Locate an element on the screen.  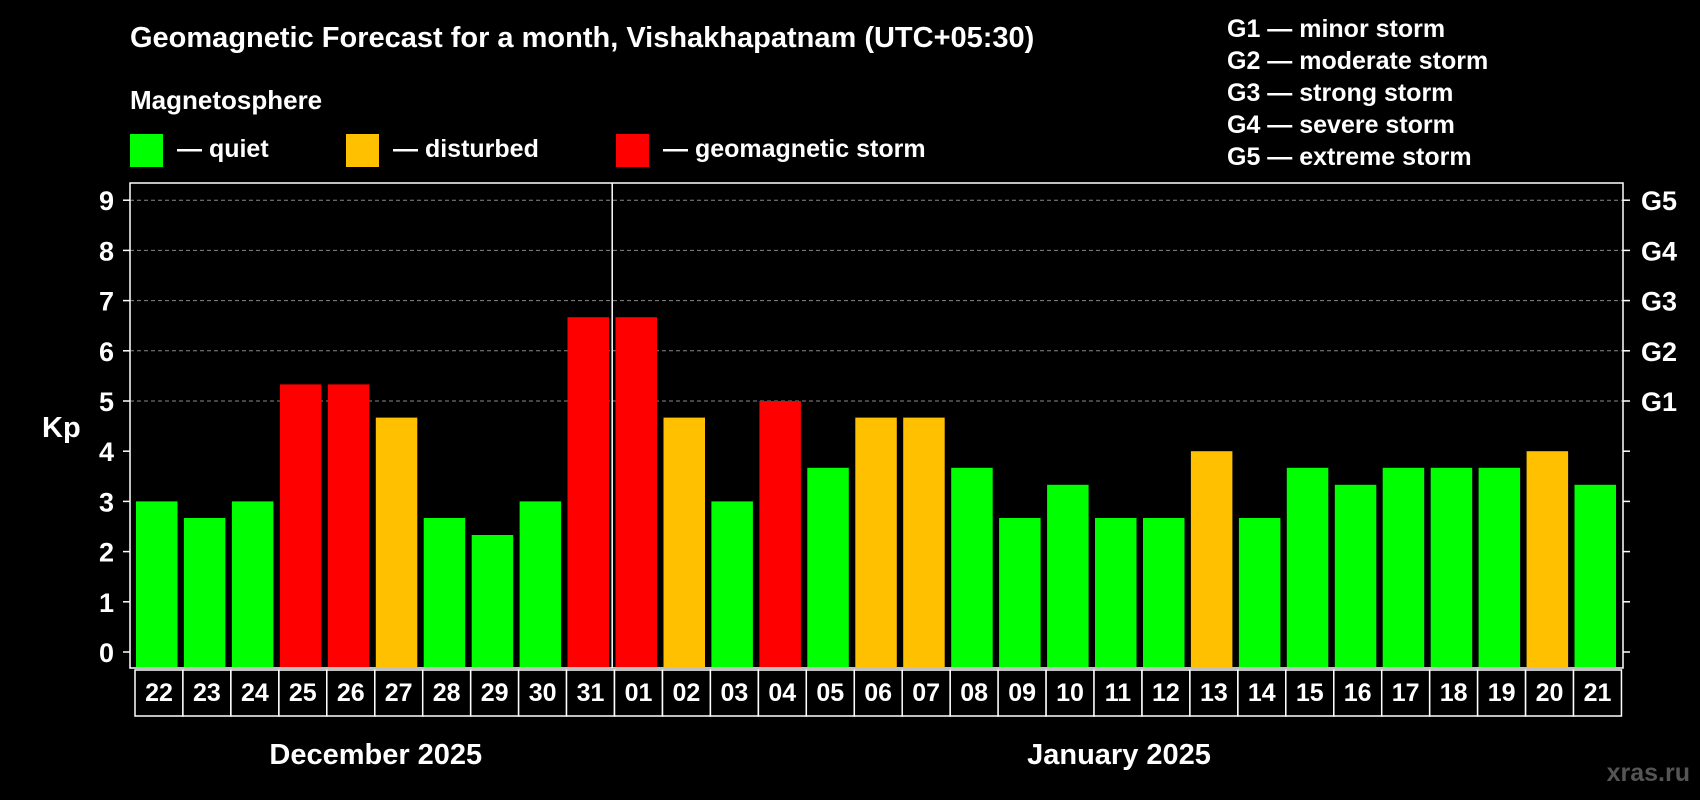
legend: — quiet — disturbed — geomagnetic storm is located at coordinates (528, 150).